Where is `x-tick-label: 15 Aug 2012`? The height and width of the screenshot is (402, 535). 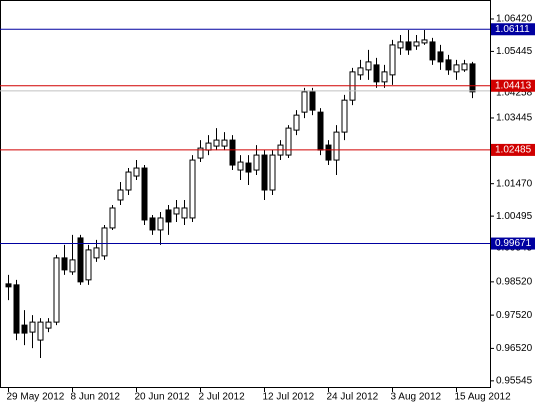 x-tick-label: 15 Aug 2012 is located at coordinates (483, 397).